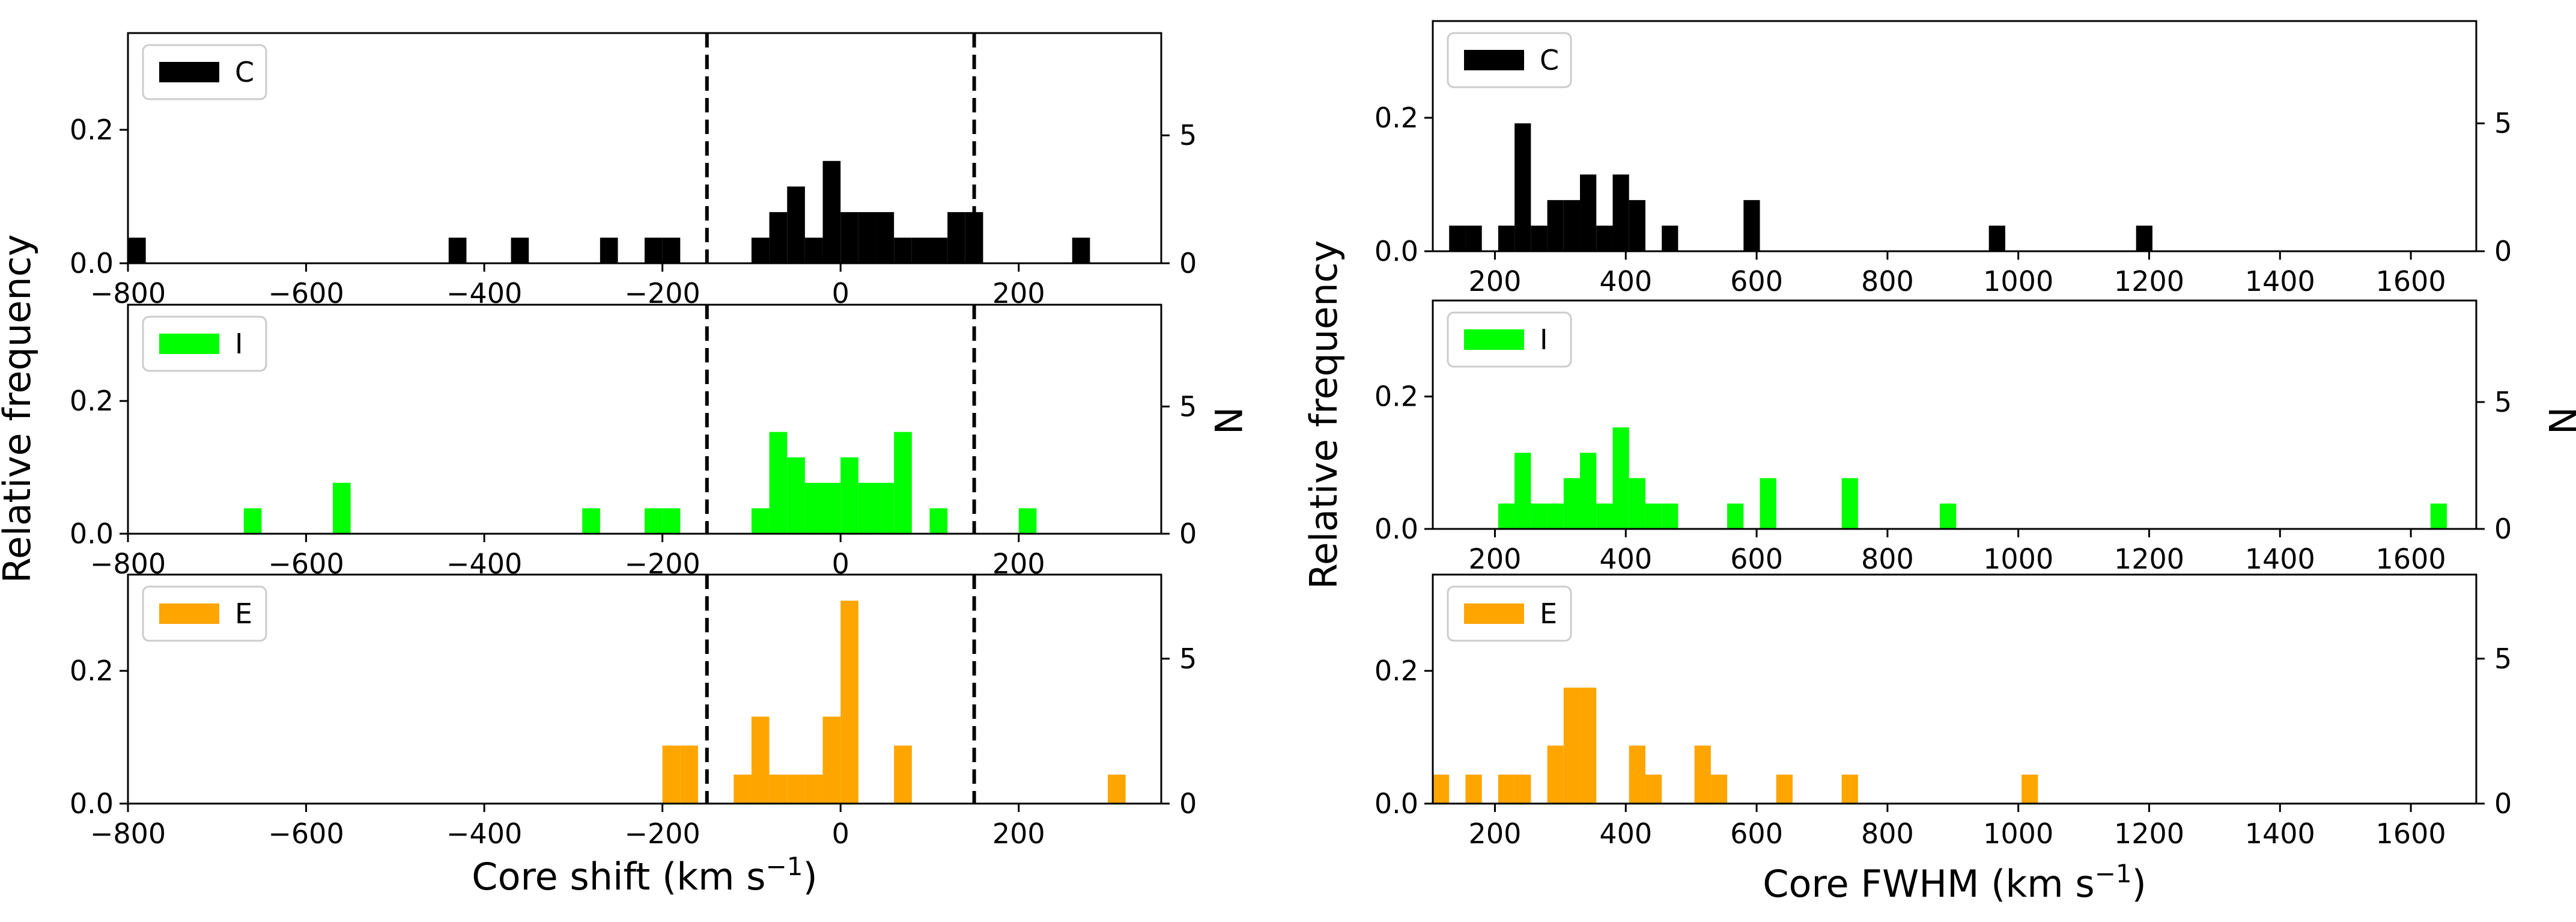 This screenshot has height=922, width=2576. Describe the element at coordinates (662, 833) in the screenshot. I see `x-tick-label: −200` at that location.